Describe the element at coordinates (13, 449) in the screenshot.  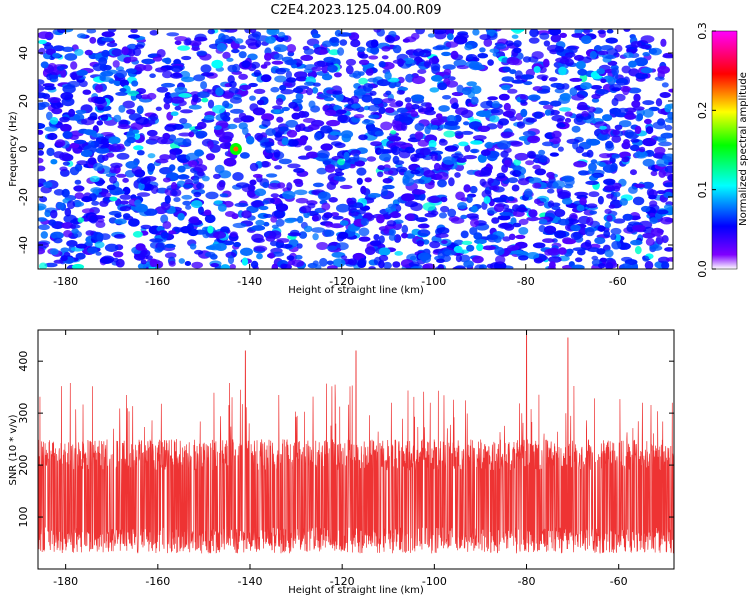
I see `snr-y-label: SNR (10 * v/v)` at that location.